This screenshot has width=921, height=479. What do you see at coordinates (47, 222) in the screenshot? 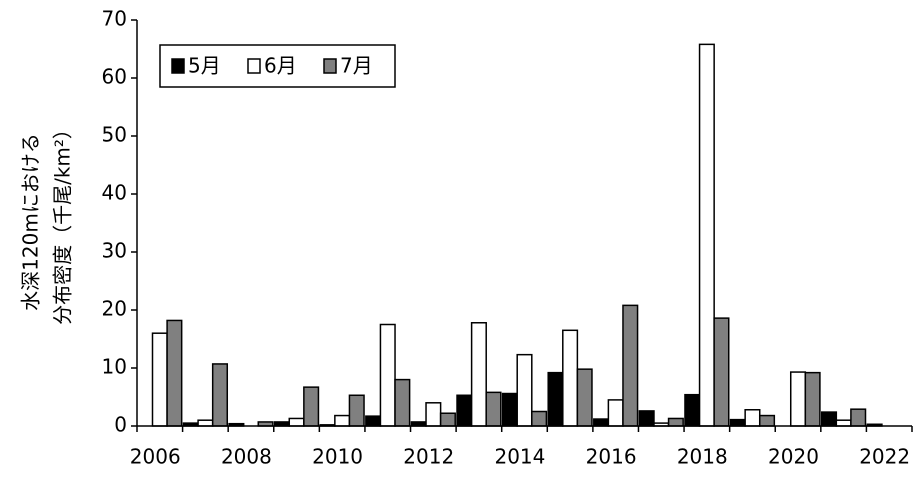
I see `y-axis-title: 水深120mにおける 分布密度（千尾/km²）` at bounding box center [47, 222].